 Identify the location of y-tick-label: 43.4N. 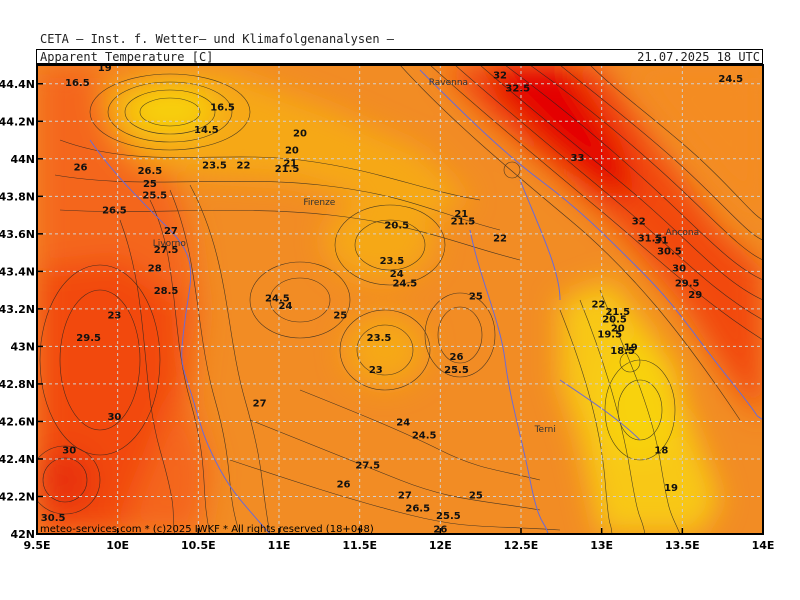
(17, 271).